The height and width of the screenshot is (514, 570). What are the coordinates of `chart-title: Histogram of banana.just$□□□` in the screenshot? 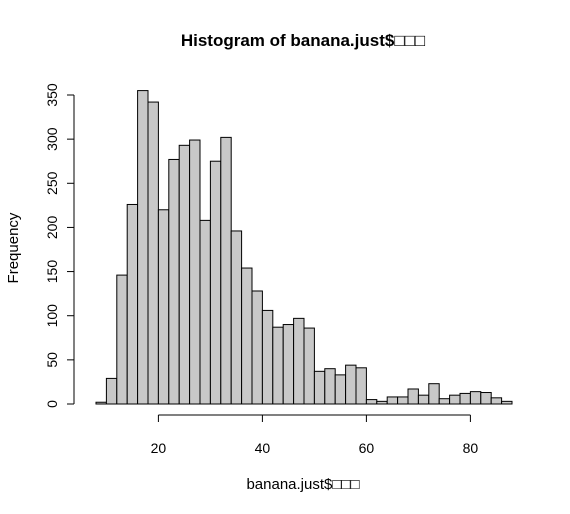 It's located at (303, 40).